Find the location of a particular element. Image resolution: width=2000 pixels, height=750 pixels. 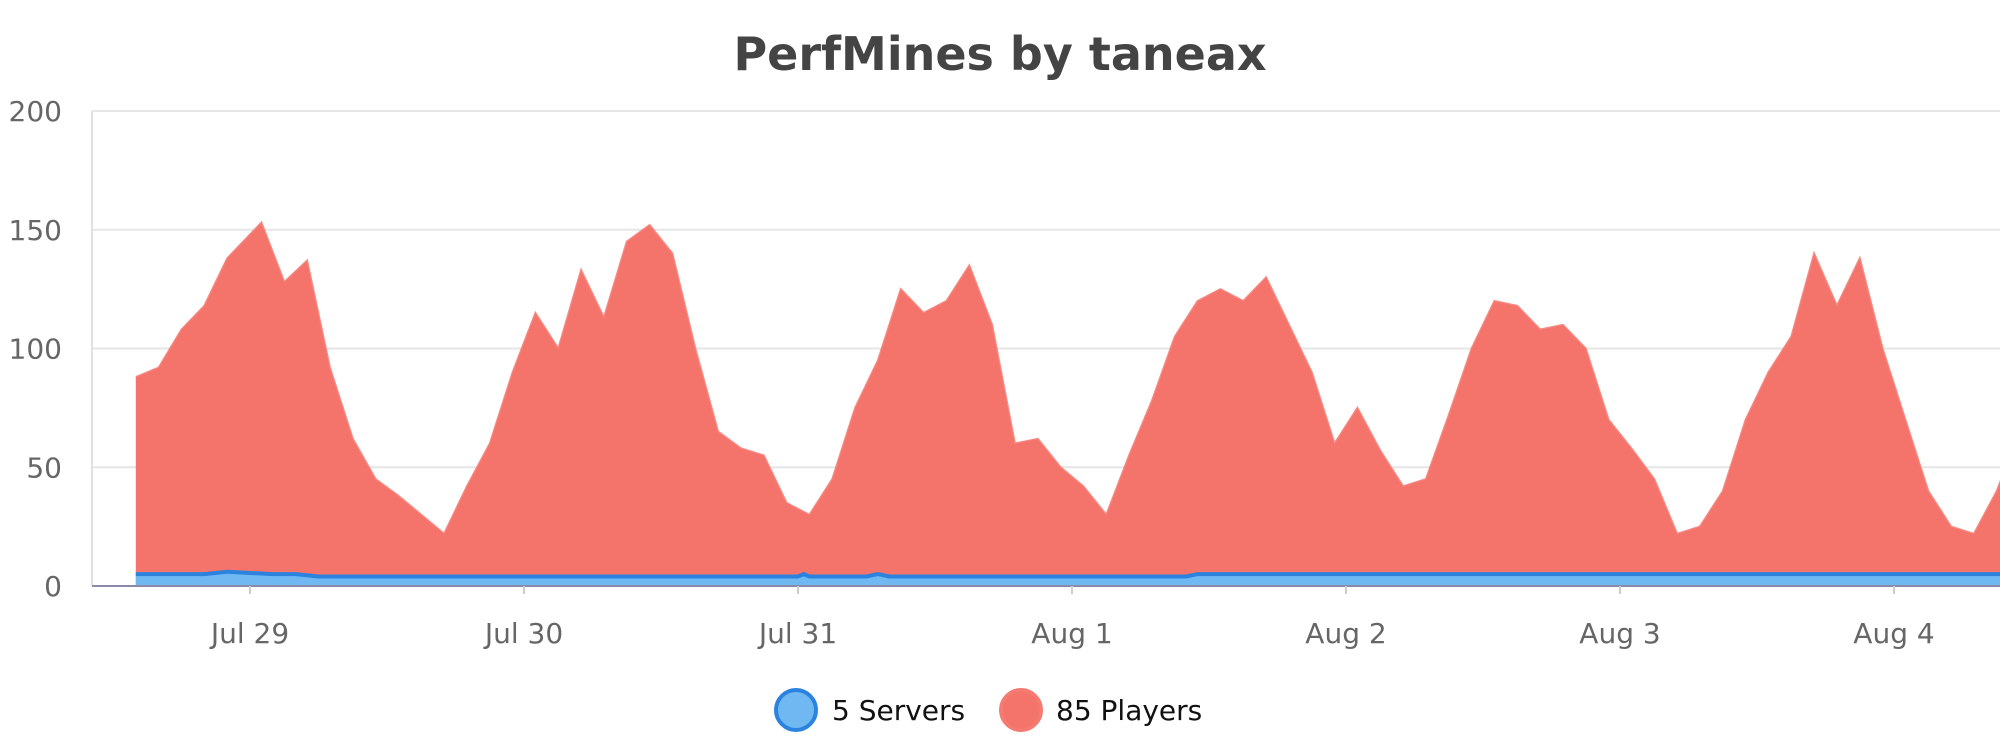

legend-label-players: 85 Players is located at coordinates (1129, 710).